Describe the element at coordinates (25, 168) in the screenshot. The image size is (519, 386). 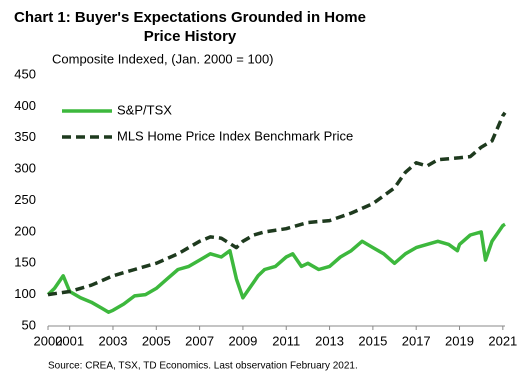
I see `y-tick-label: 300` at that location.